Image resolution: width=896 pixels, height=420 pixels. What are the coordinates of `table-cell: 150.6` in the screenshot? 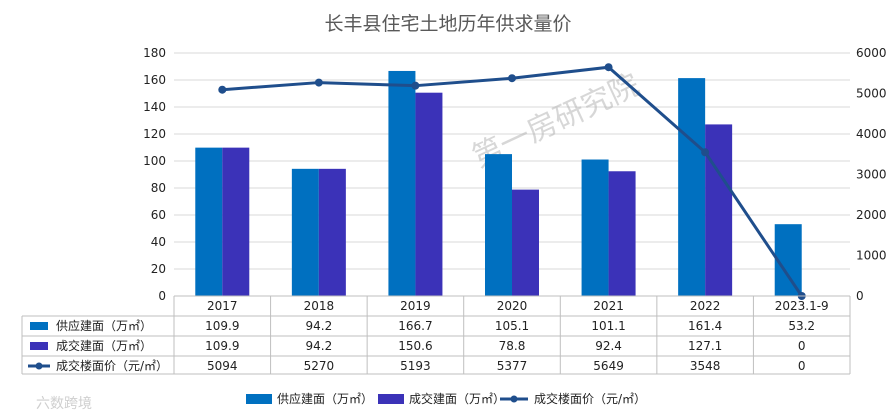 It's located at (415, 346).